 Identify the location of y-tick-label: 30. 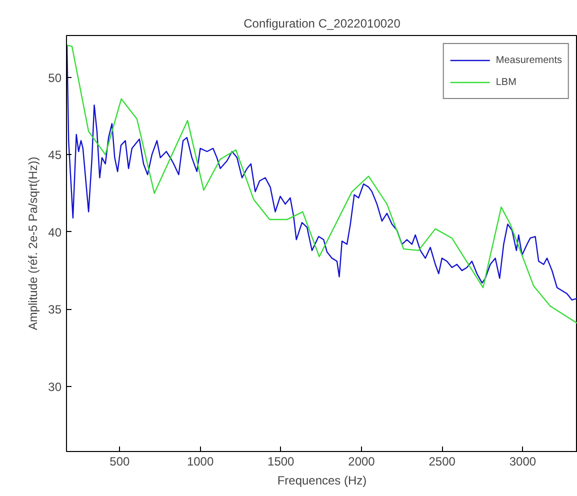
(55, 387).